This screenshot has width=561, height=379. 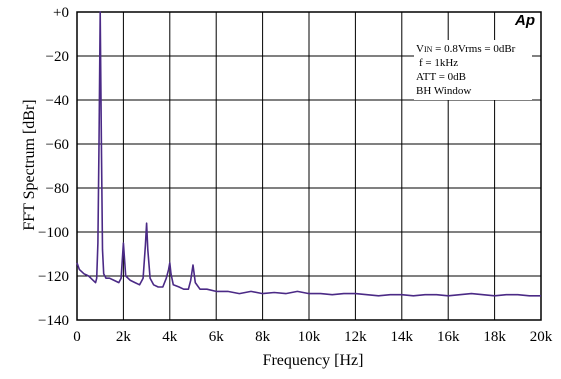 What do you see at coordinates (57, 145) in the screenshot?
I see `y-tick-label: −60` at bounding box center [57, 145].